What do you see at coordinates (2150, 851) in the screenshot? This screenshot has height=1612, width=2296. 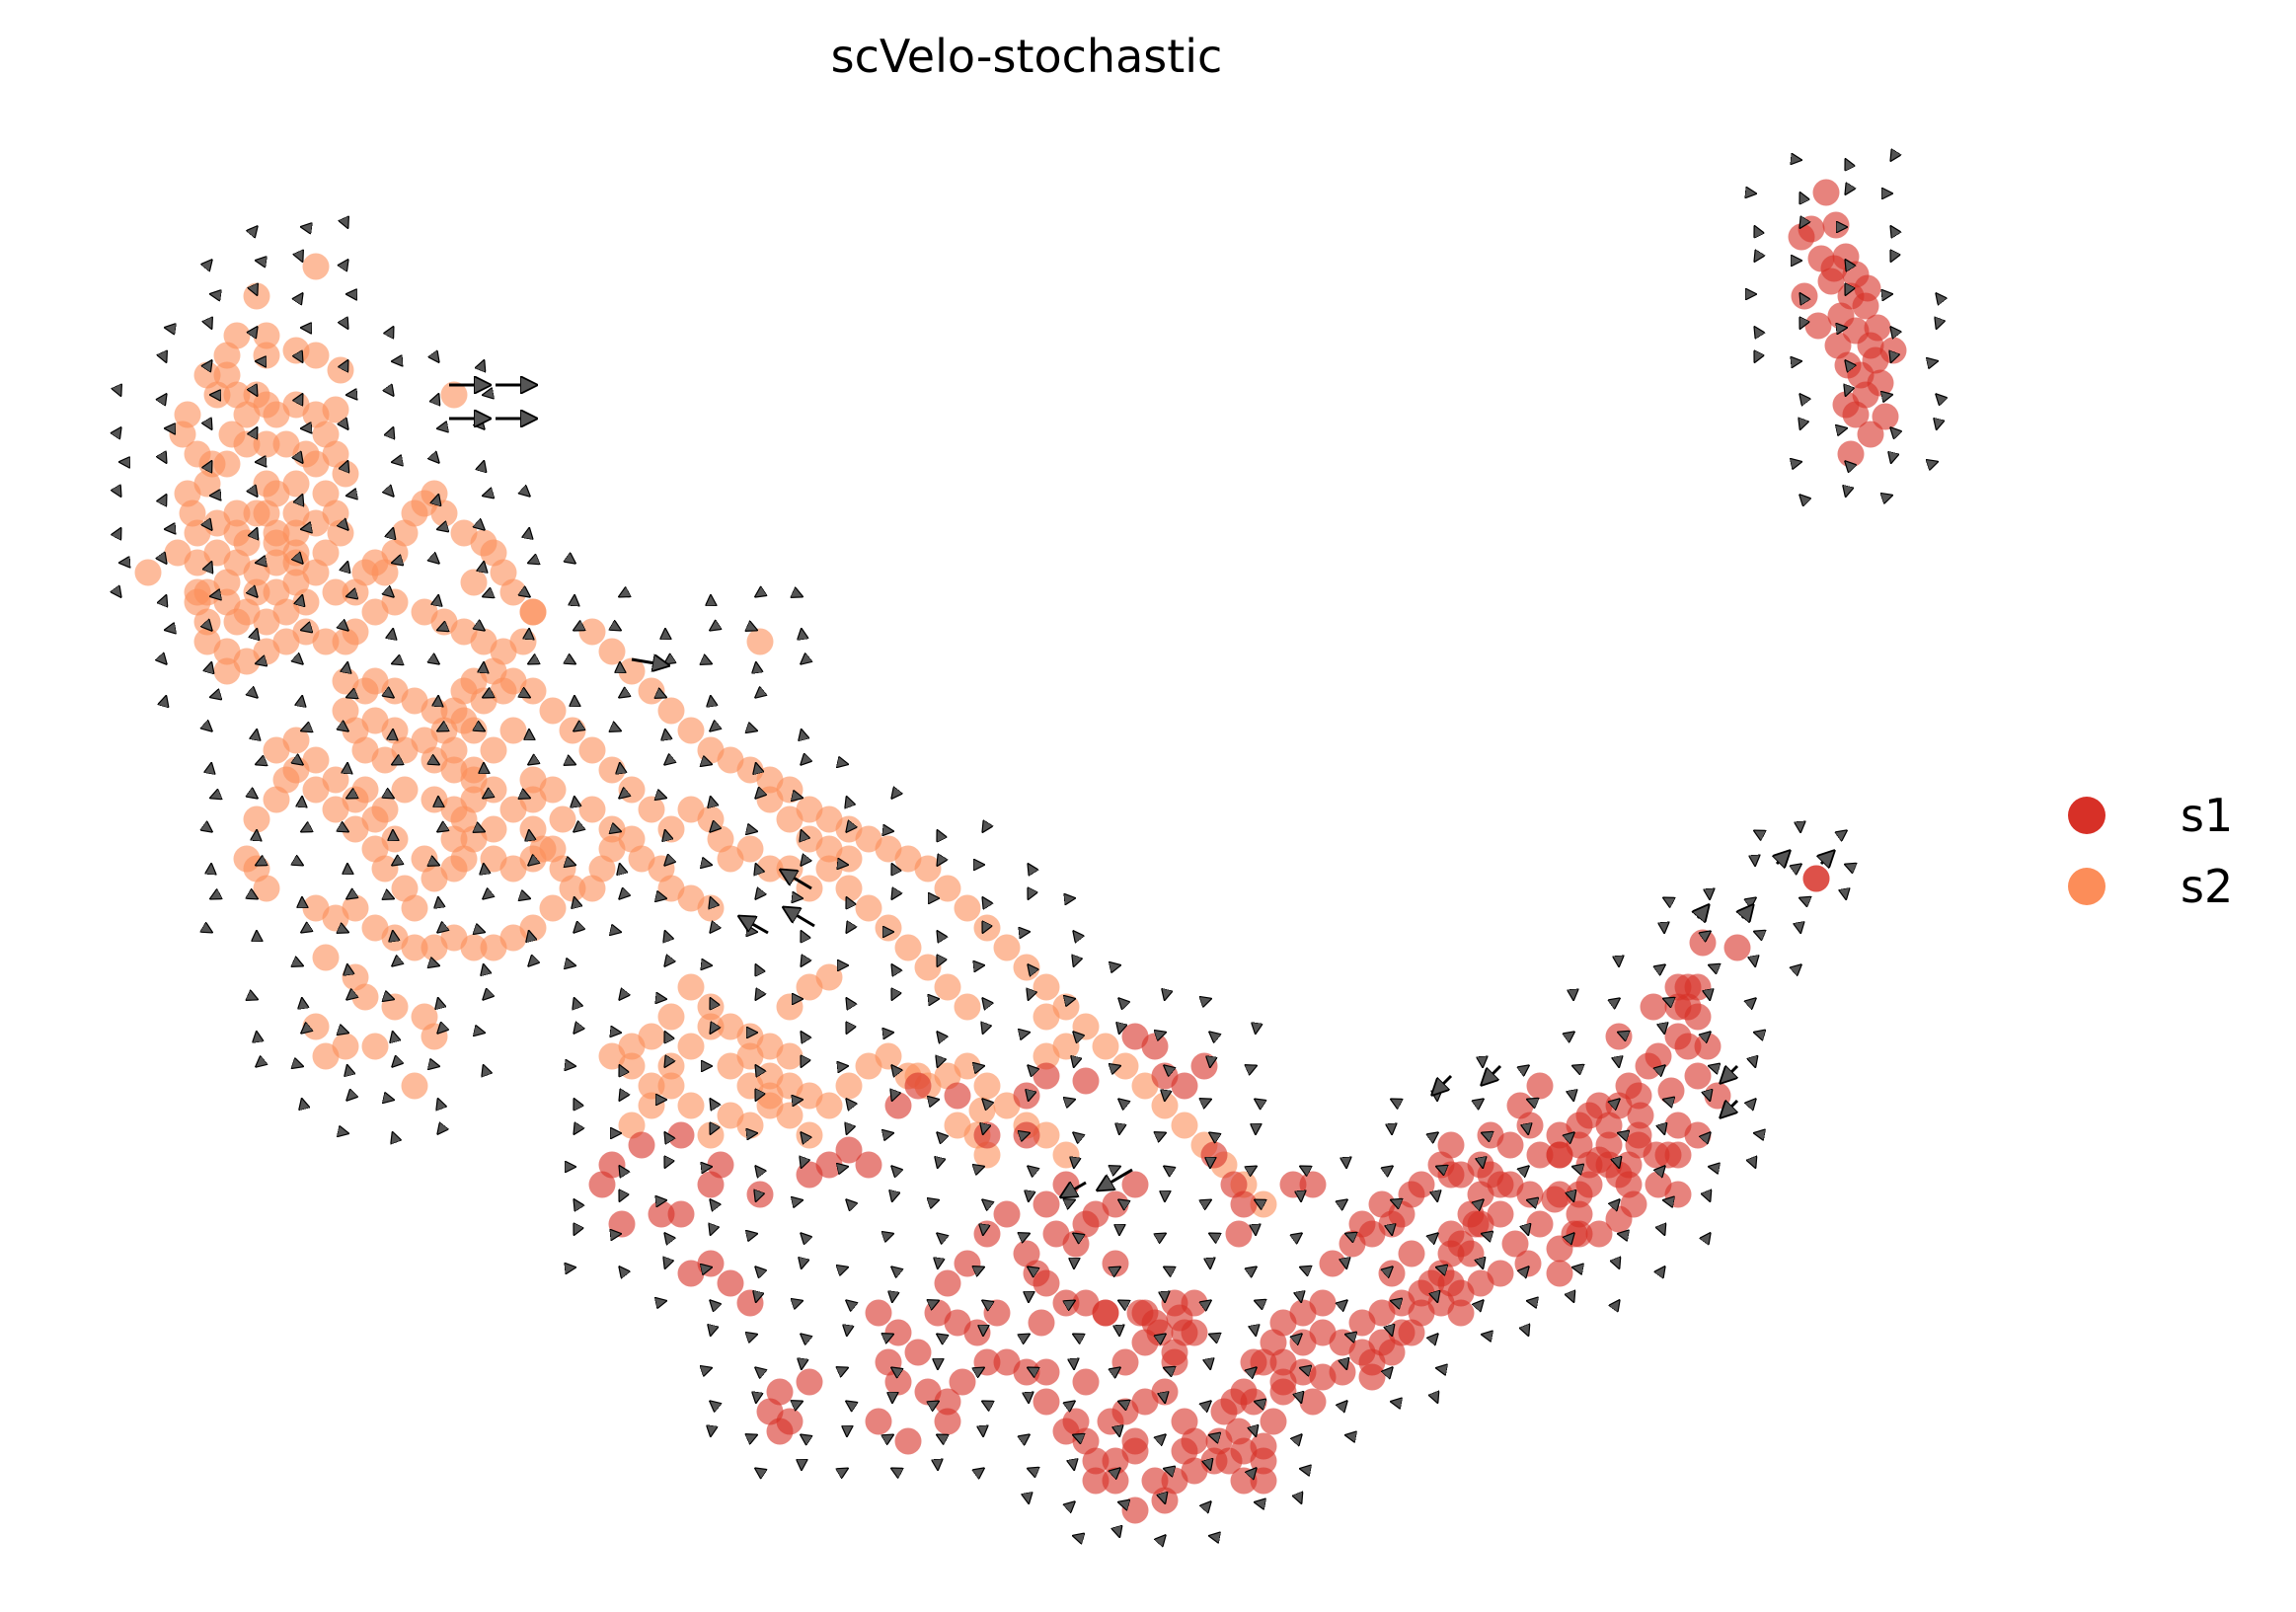 I see `legend: s1 s2` at bounding box center [2150, 851].